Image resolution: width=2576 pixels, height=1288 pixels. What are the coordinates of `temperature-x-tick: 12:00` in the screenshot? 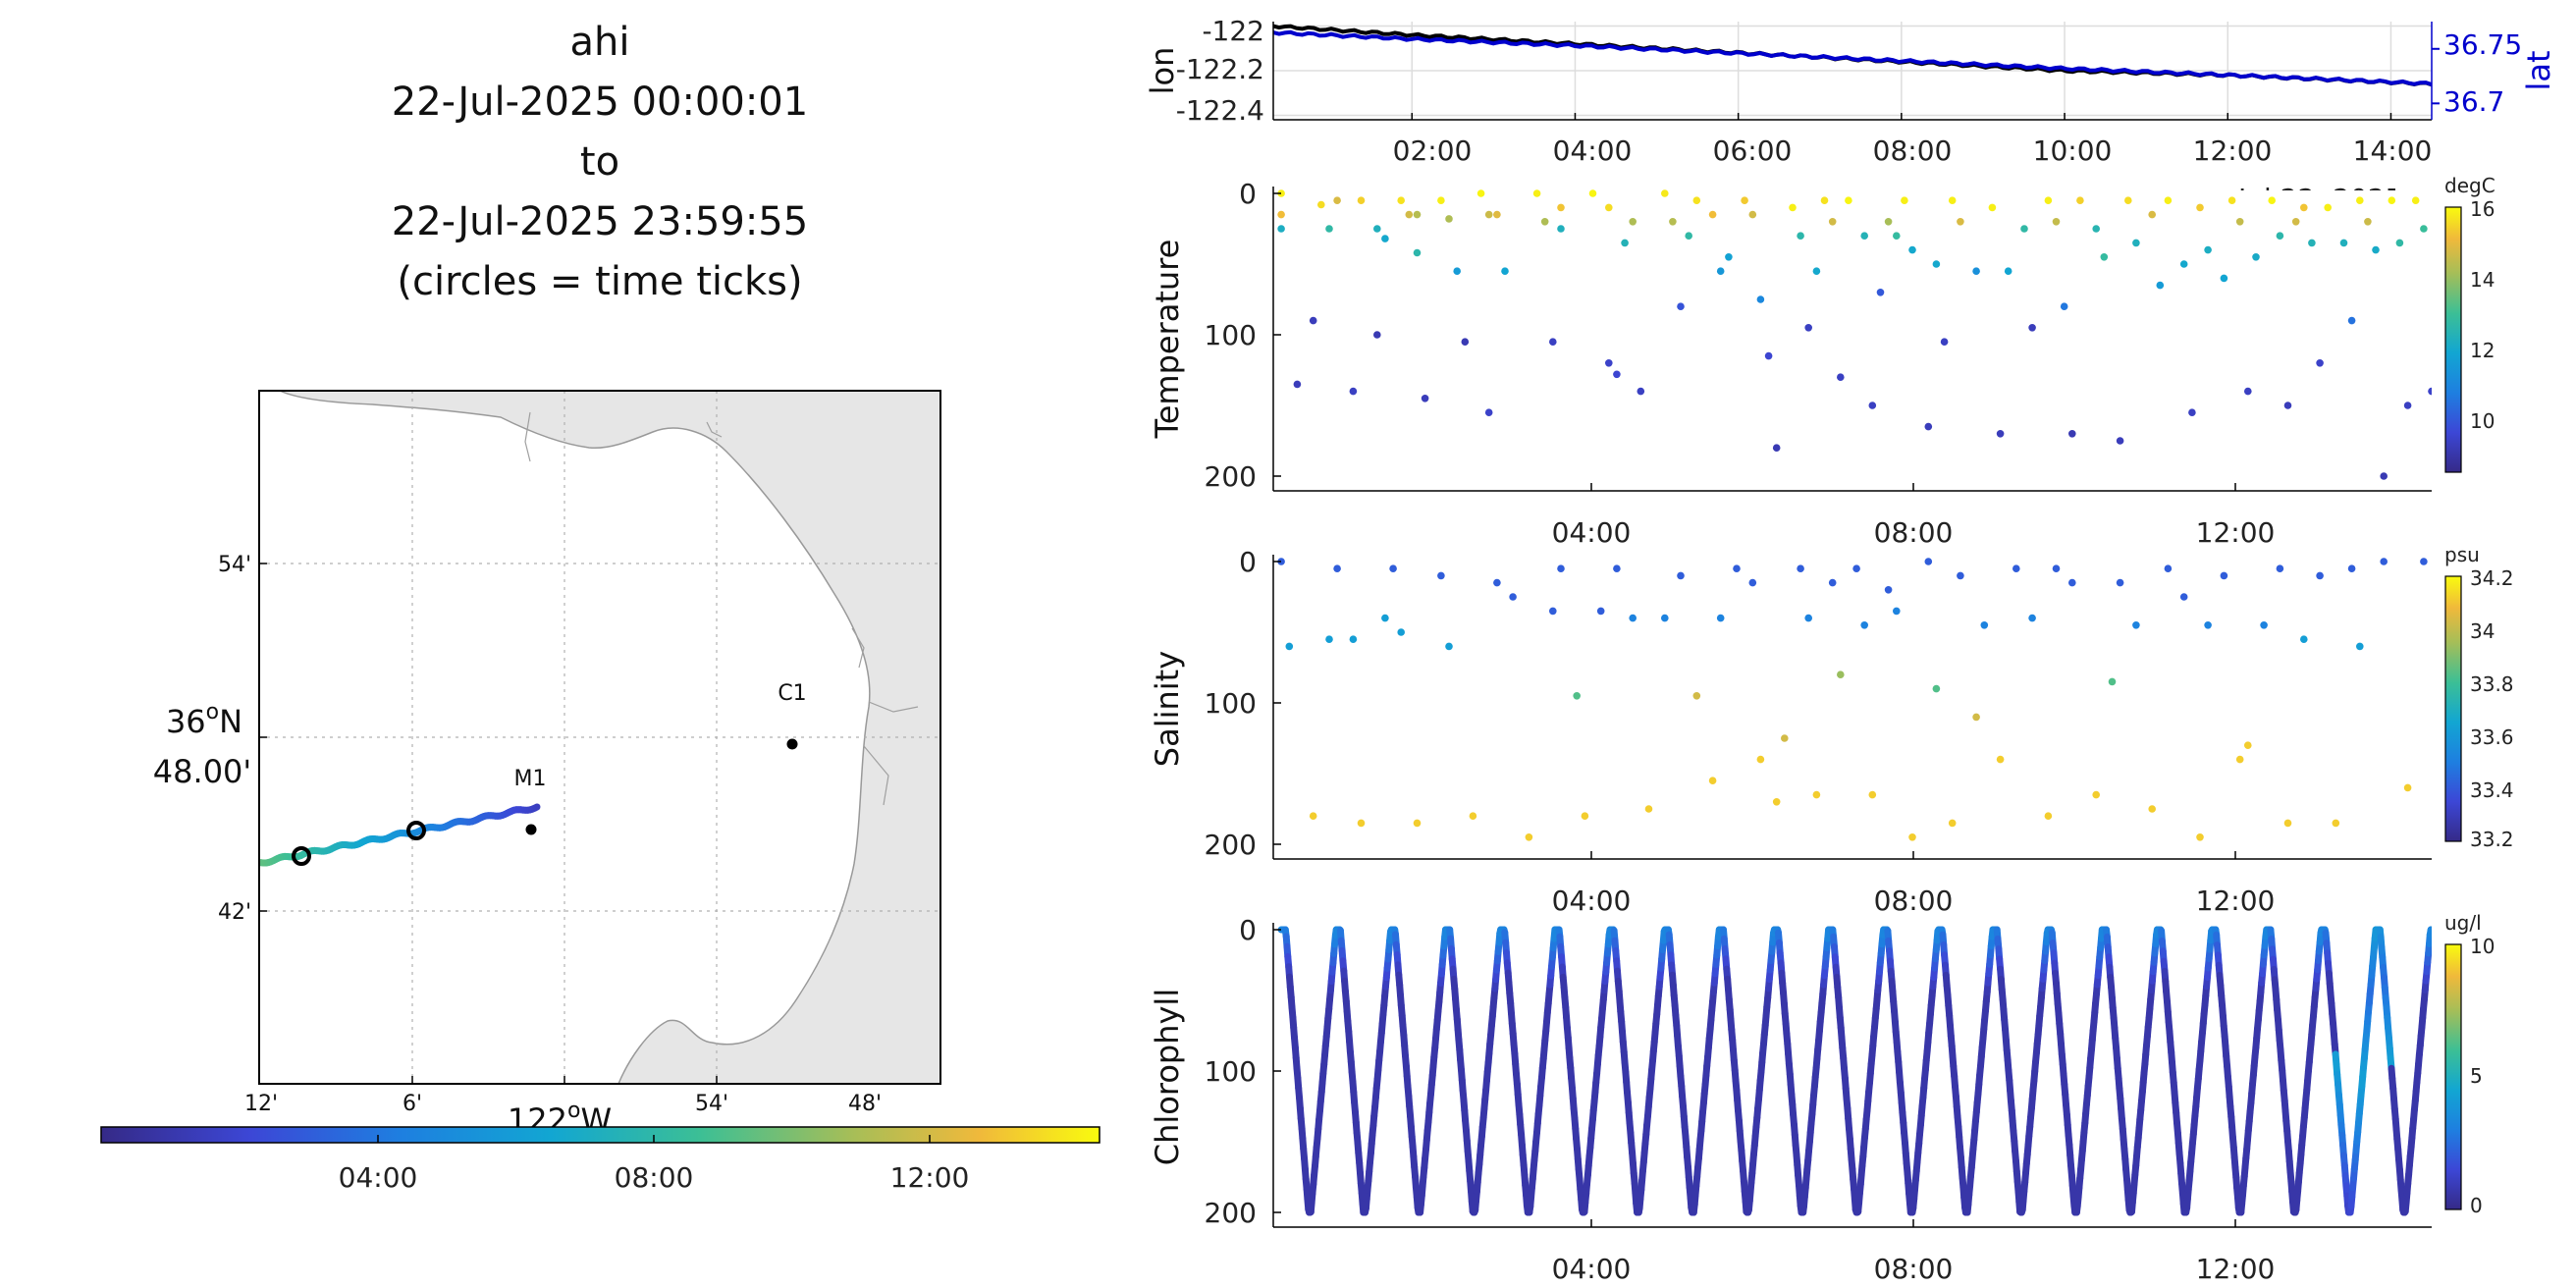 It's located at (2236, 532).